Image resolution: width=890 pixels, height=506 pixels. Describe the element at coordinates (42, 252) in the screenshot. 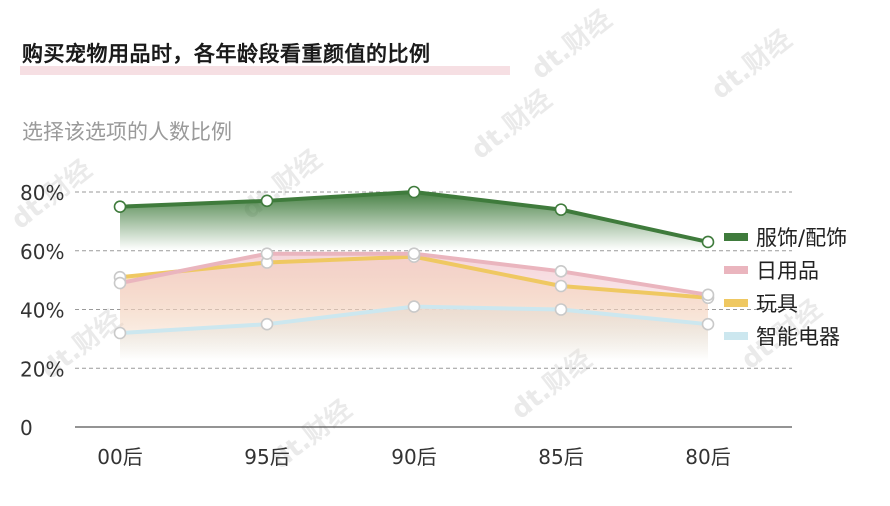

I see `y-tick-label: 60%` at that location.